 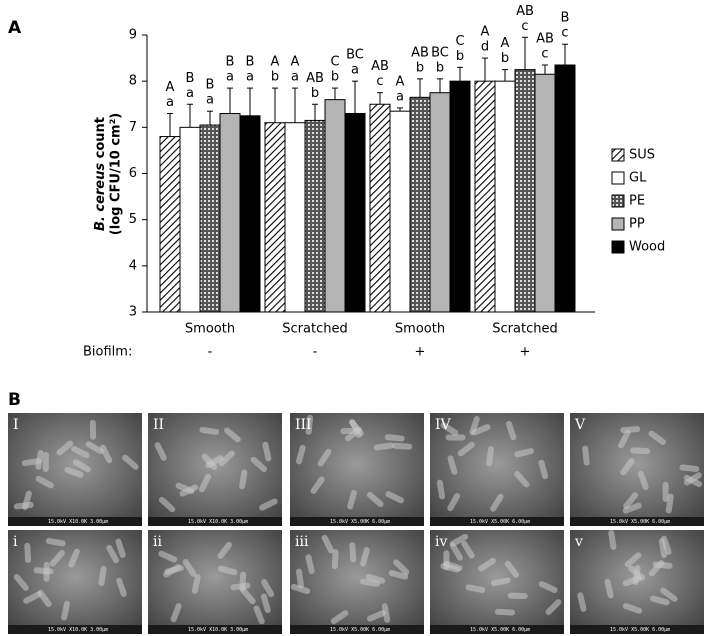 I want to click on sem-image: 15.0kV X10.0K 3.00µm I, so click(x=75, y=469).